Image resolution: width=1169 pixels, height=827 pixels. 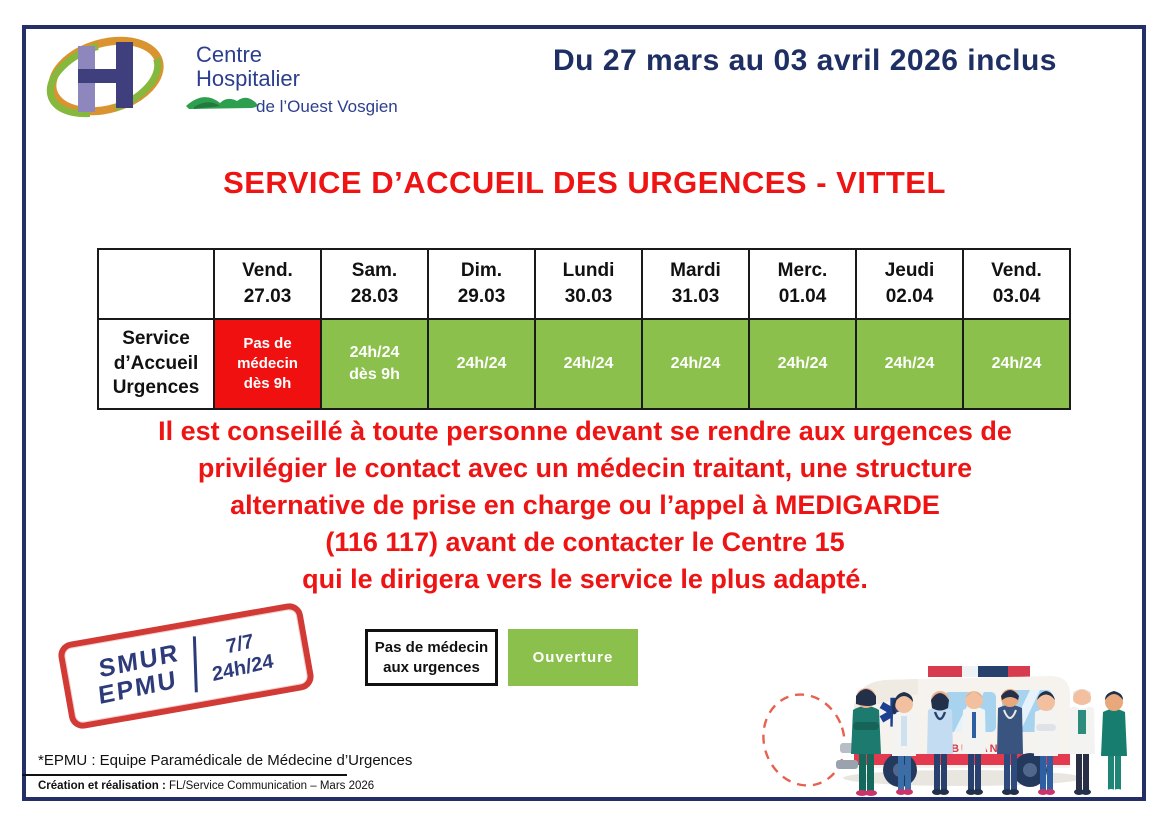 What do you see at coordinates (196, 664) in the screenshot?
I see `stamp-divider` at bounding box center [196, 664].